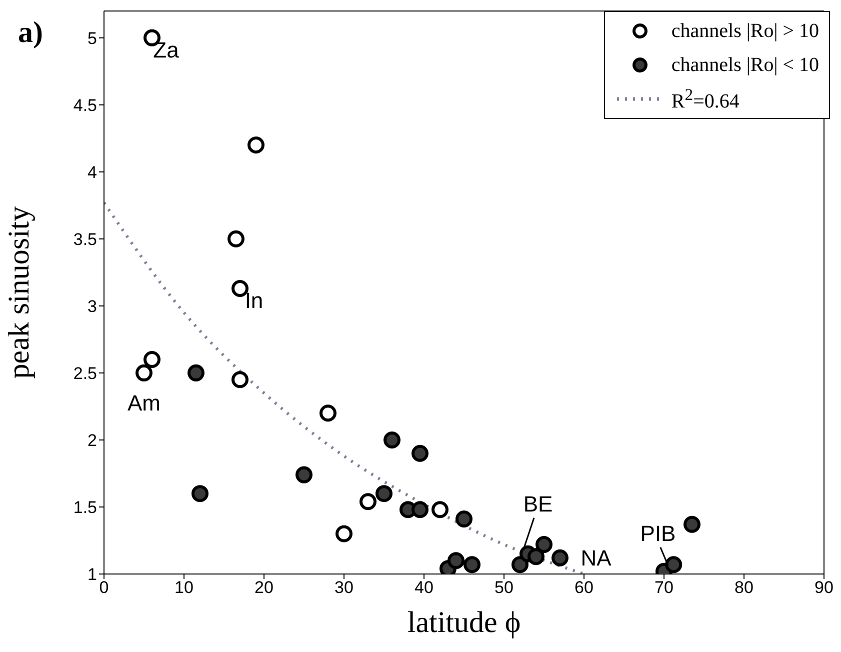  Describe the element at coordinates (85, 373) in the screenshot. I see `y-tick-label: 2.5` at that location.